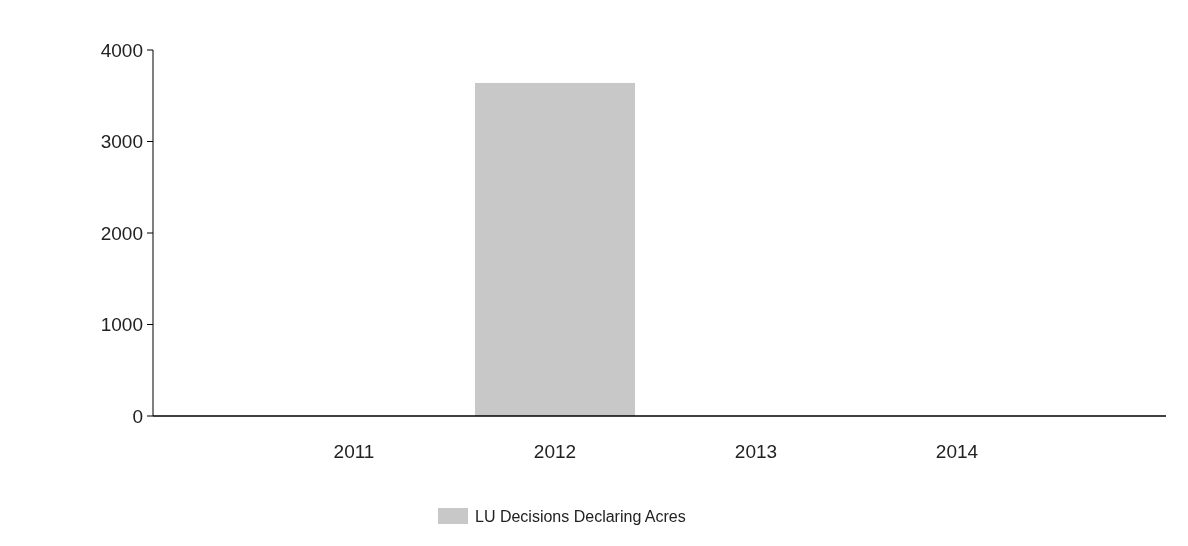  What do you see at coordinates (354, 451) in the screenshot?
I see `x-tick-label: 2011` at bounding box center [354, 451].